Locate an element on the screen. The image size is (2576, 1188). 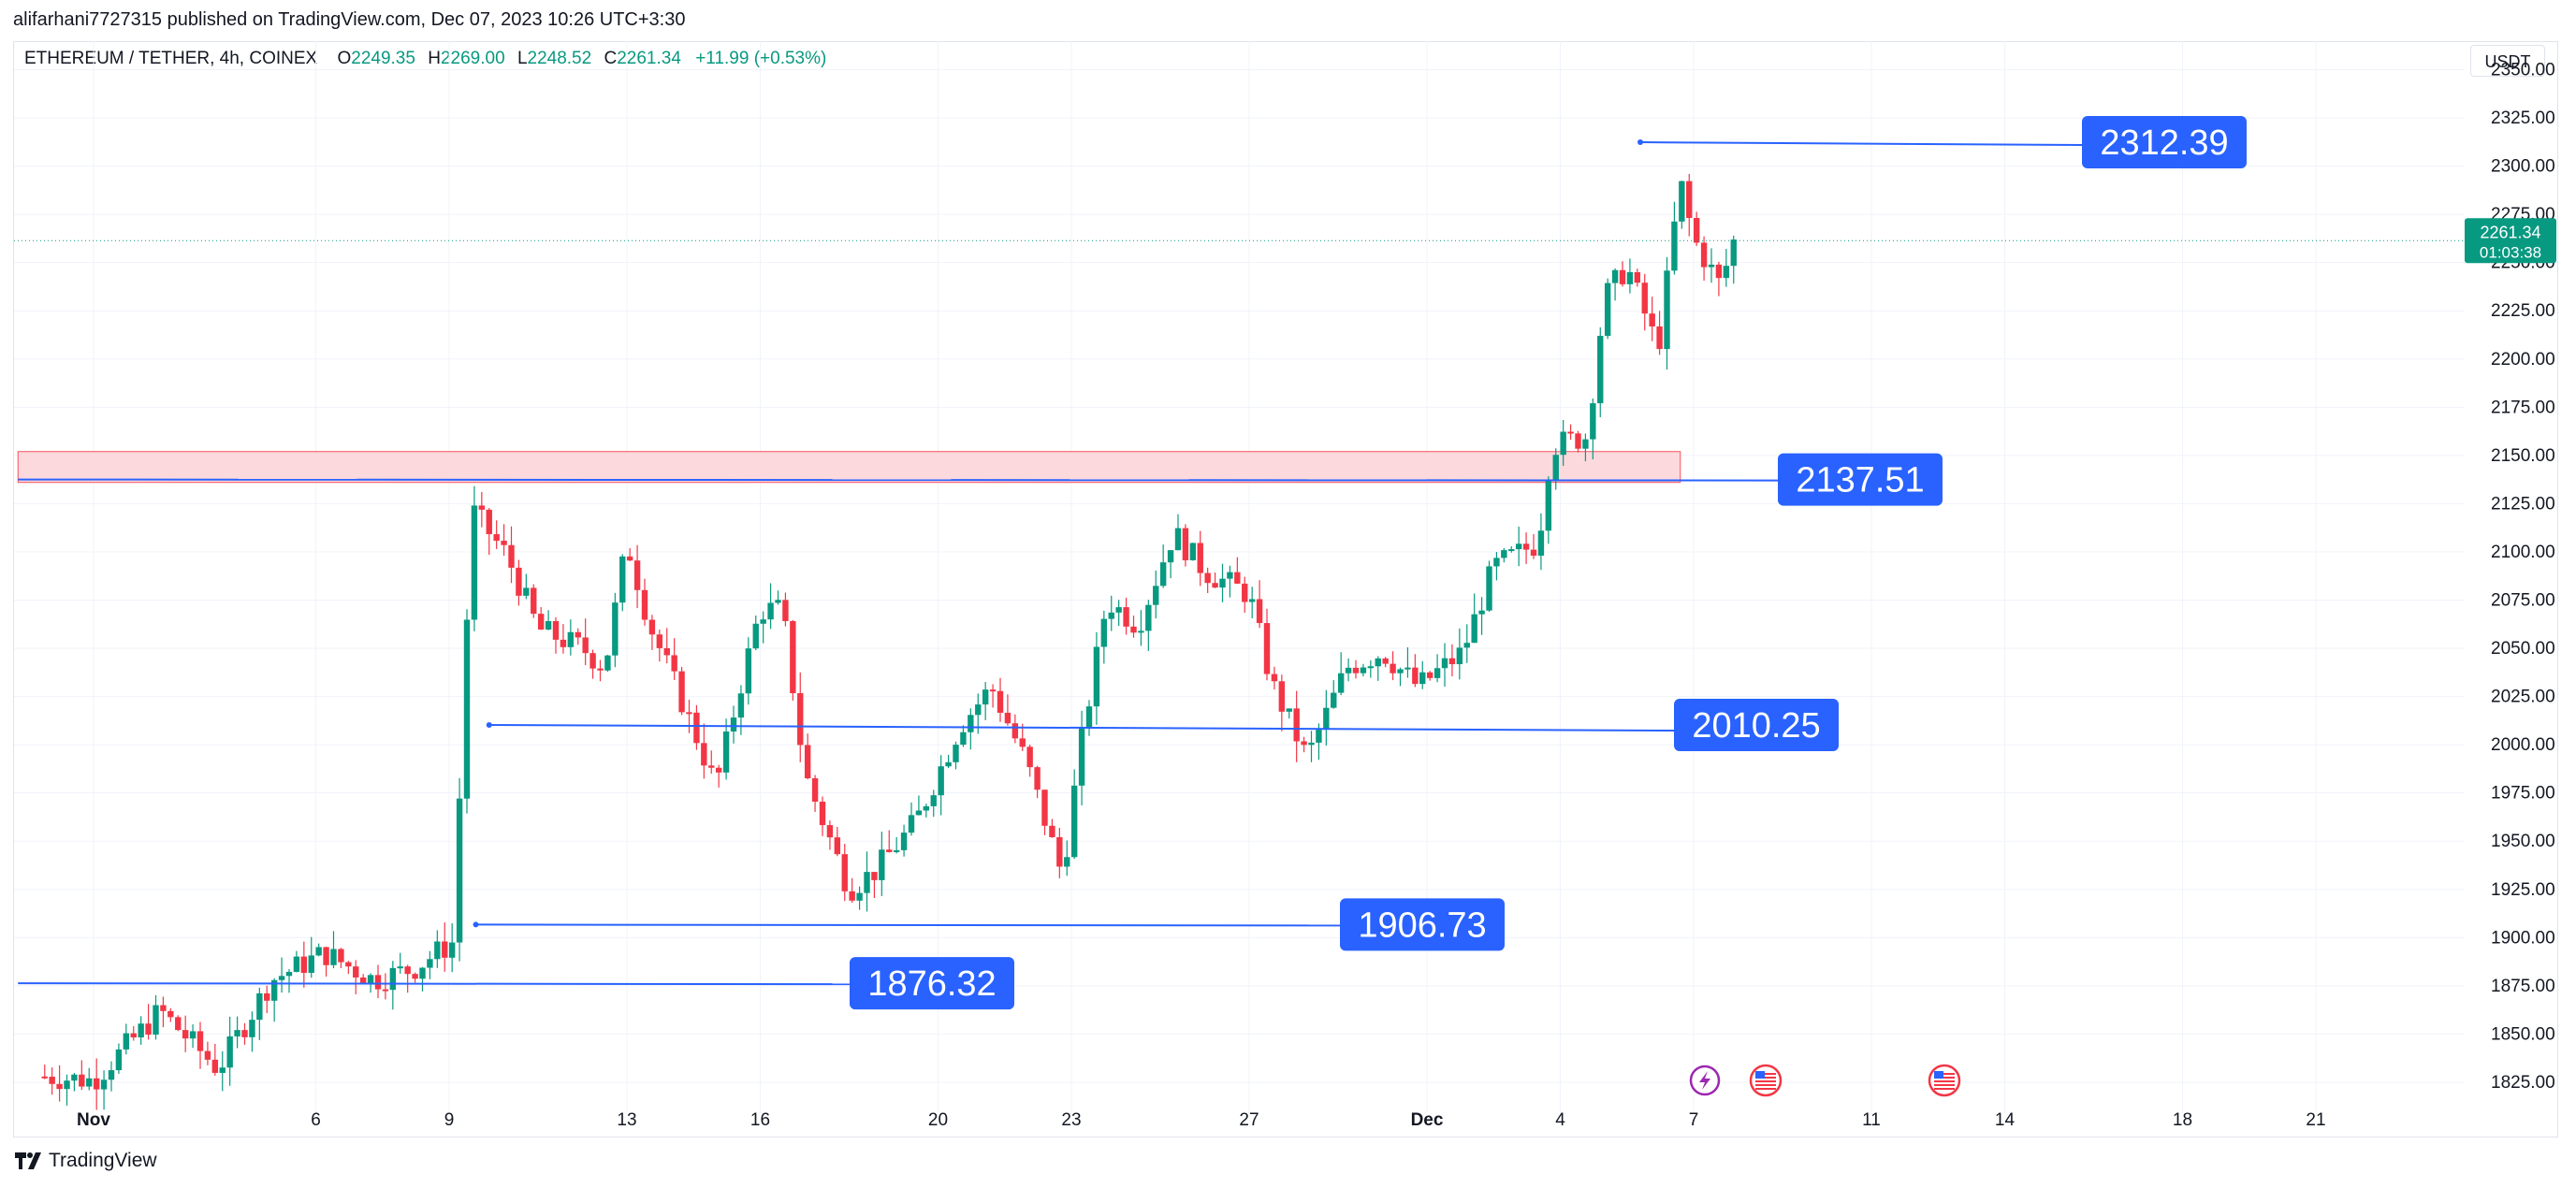
symbol-title: ETHEREUM / TETHER, 4h, COINEX is located at coordinates (171, 58).